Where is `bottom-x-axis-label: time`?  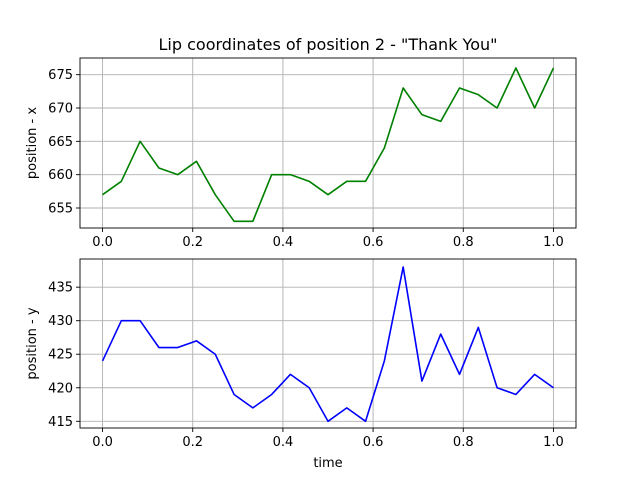
bottom-x-axis-label: time is located at coordinates (327, 463).